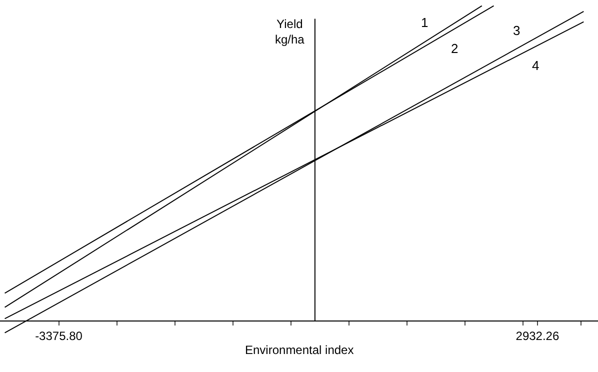 This screenshot has height=372, width=598. What do you see at coordinates (290, 32) in the screenshot?
I see `y-axis-title: Yield kg/ha` at bounding box center [290, 32].